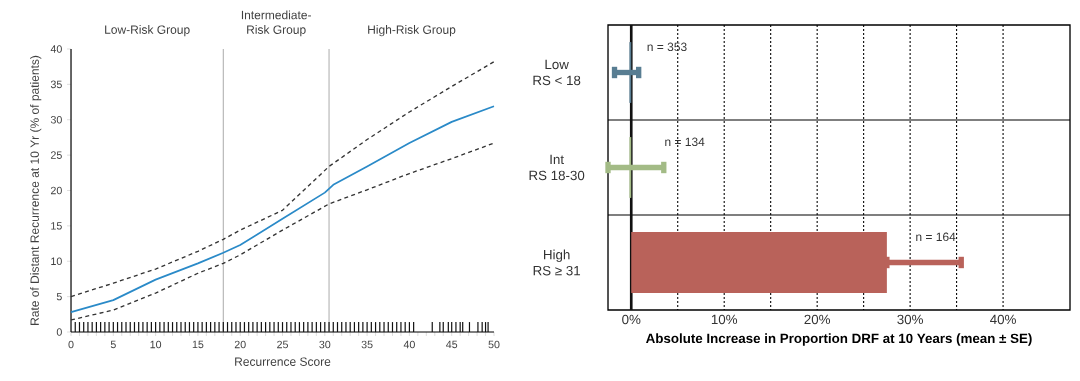 This screenshot has height=381, width=1080. I want to click on x-tick-label: 5, so click(113, 344).